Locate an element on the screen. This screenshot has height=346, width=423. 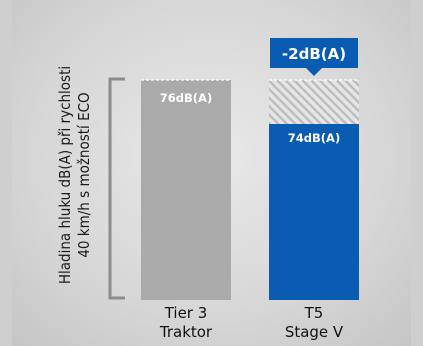
category-label-tier3-line-2: Traktor is located at coordinates (186, 332).